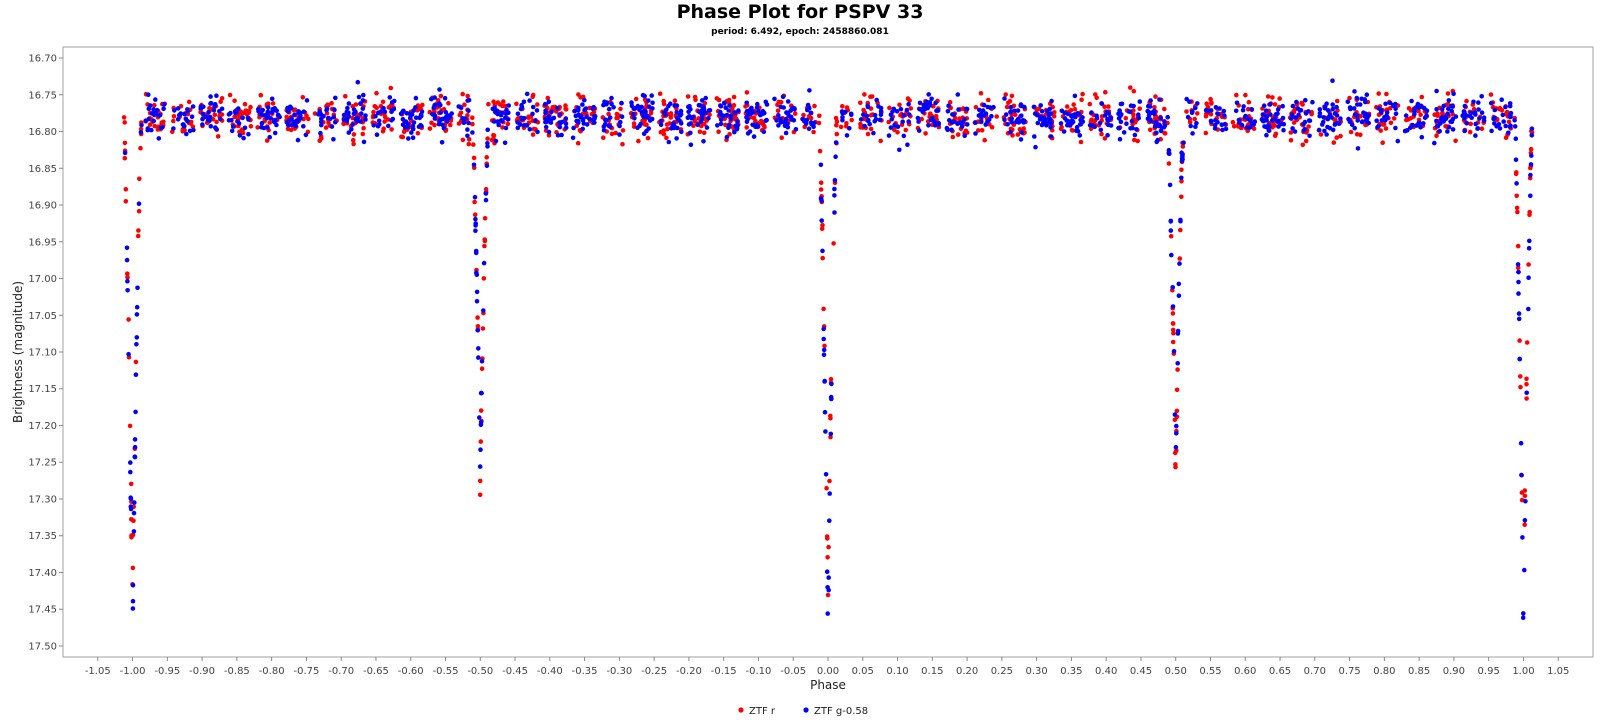  What do you see at coordinates (1210, 671) in the screenshot?
I see `x-tick-label: 0.55` at bounding box center [1210, 671].